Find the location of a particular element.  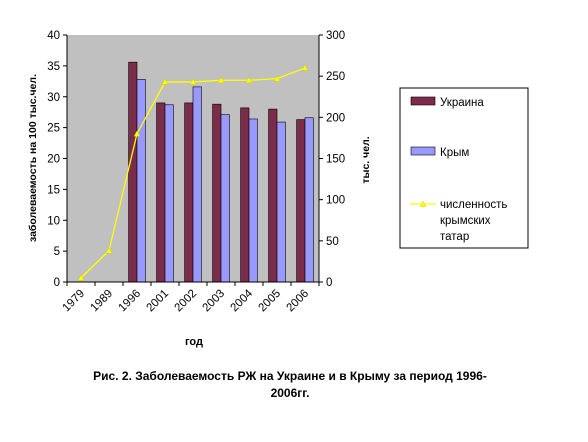

bar-Украина-2004 is located at coordinates (245, 195).